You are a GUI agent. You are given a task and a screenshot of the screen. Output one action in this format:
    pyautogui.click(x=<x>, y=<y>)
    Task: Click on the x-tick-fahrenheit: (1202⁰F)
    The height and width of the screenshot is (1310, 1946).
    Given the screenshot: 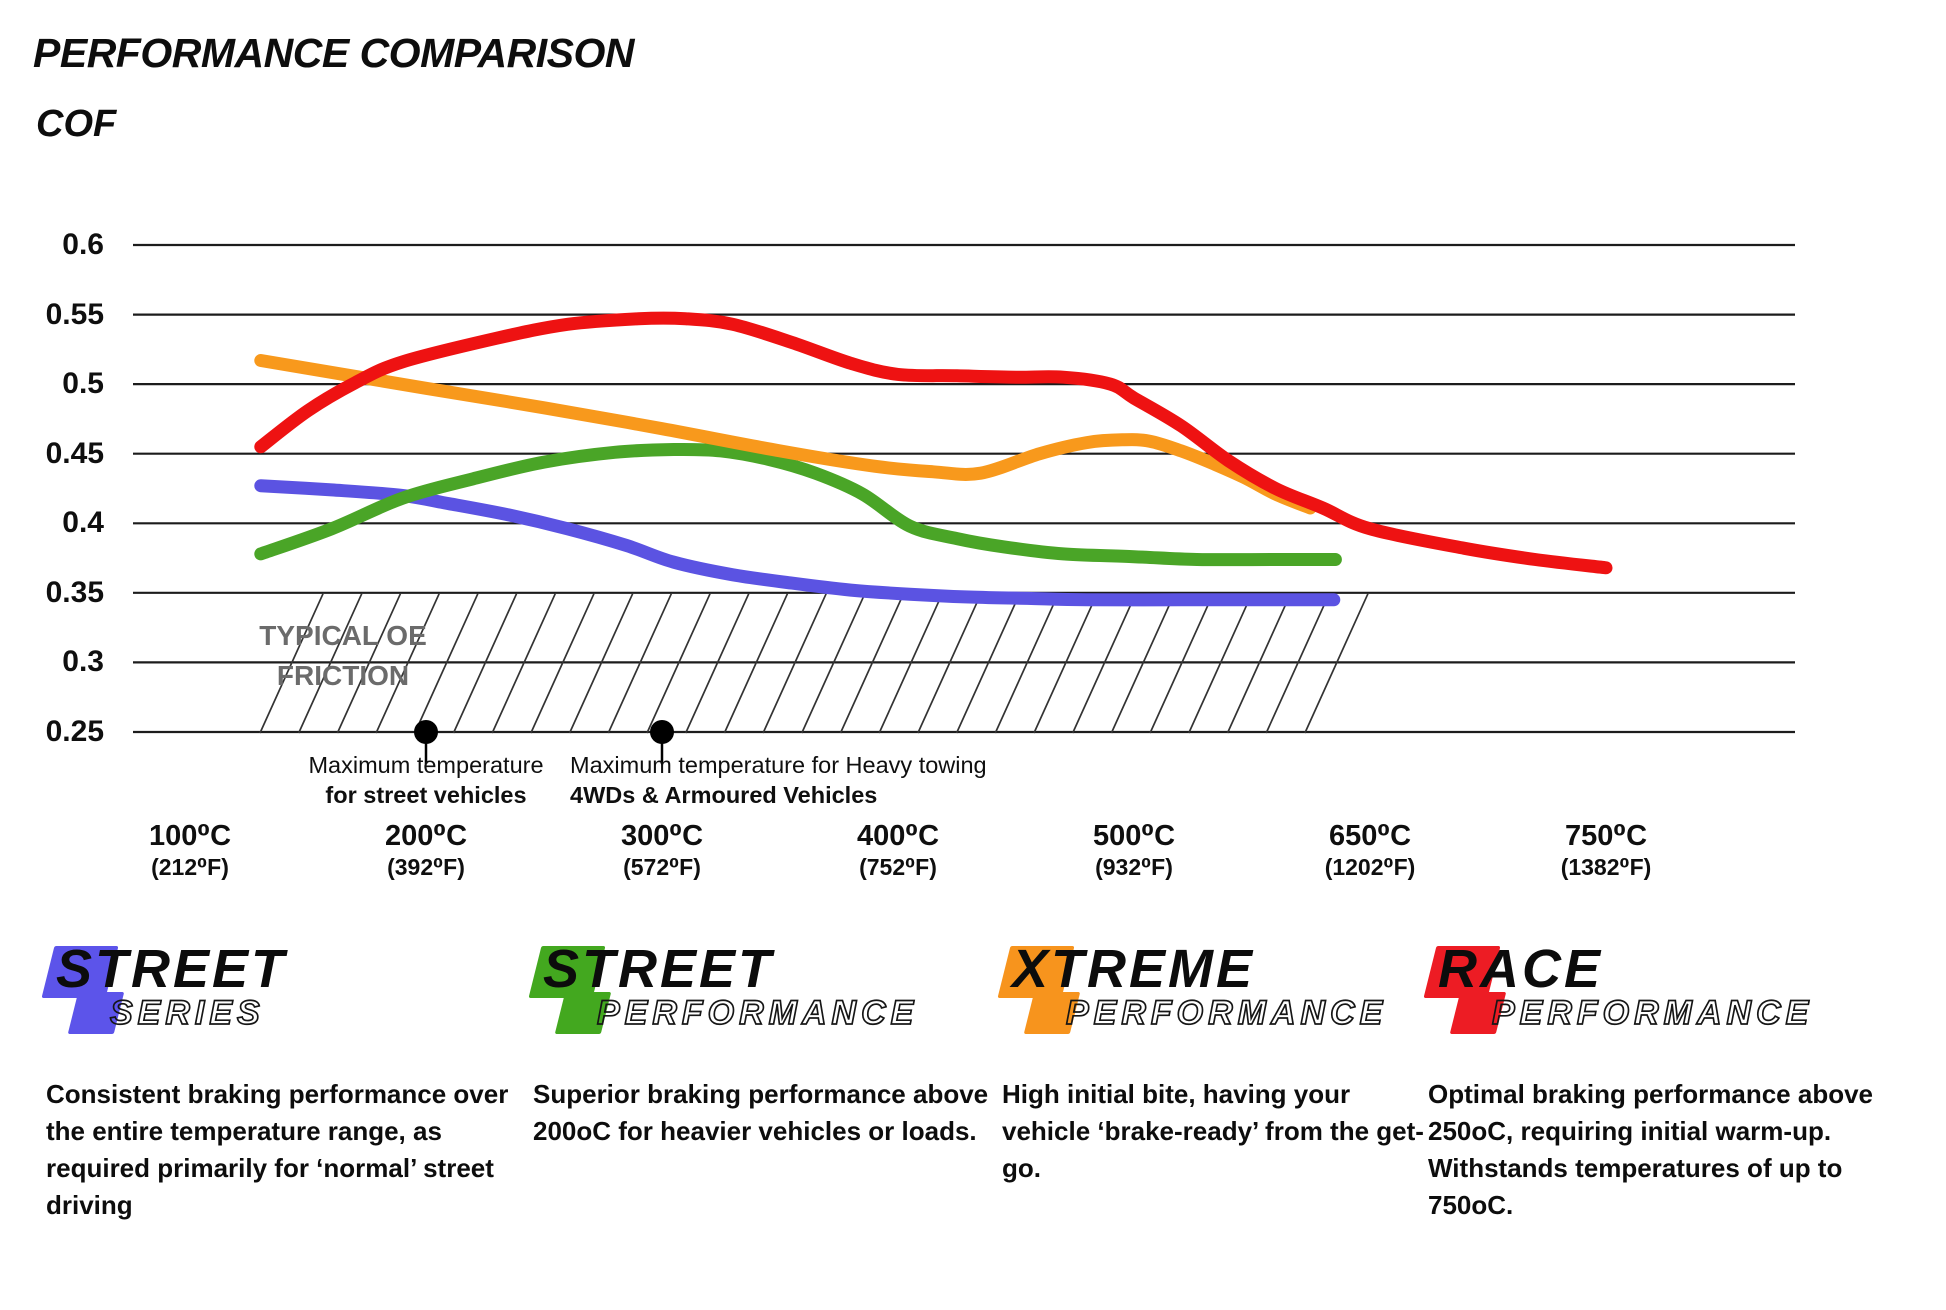 What is the action you would take?
    pyautogui.click(x=1370, y=867)
    